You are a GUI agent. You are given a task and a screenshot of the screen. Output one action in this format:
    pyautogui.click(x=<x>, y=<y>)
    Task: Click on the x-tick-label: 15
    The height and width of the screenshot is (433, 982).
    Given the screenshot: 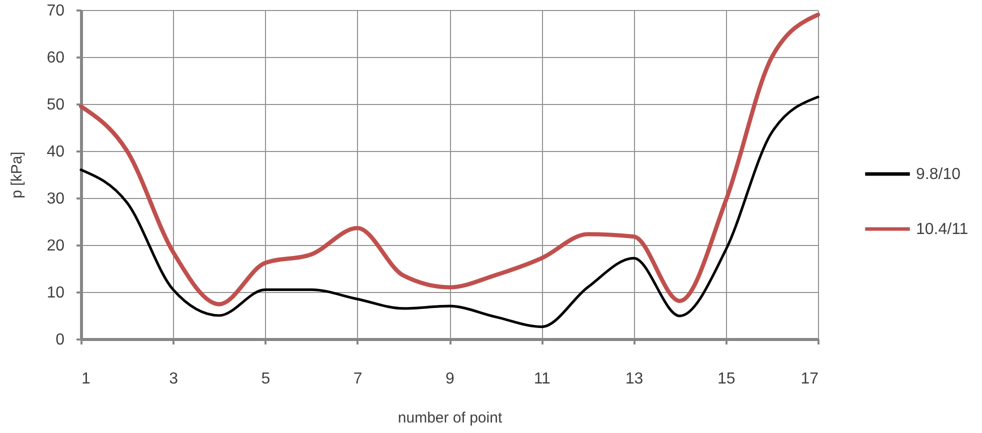 What is the action you would take?
    pyautogui.click(x=726, y=379)
    